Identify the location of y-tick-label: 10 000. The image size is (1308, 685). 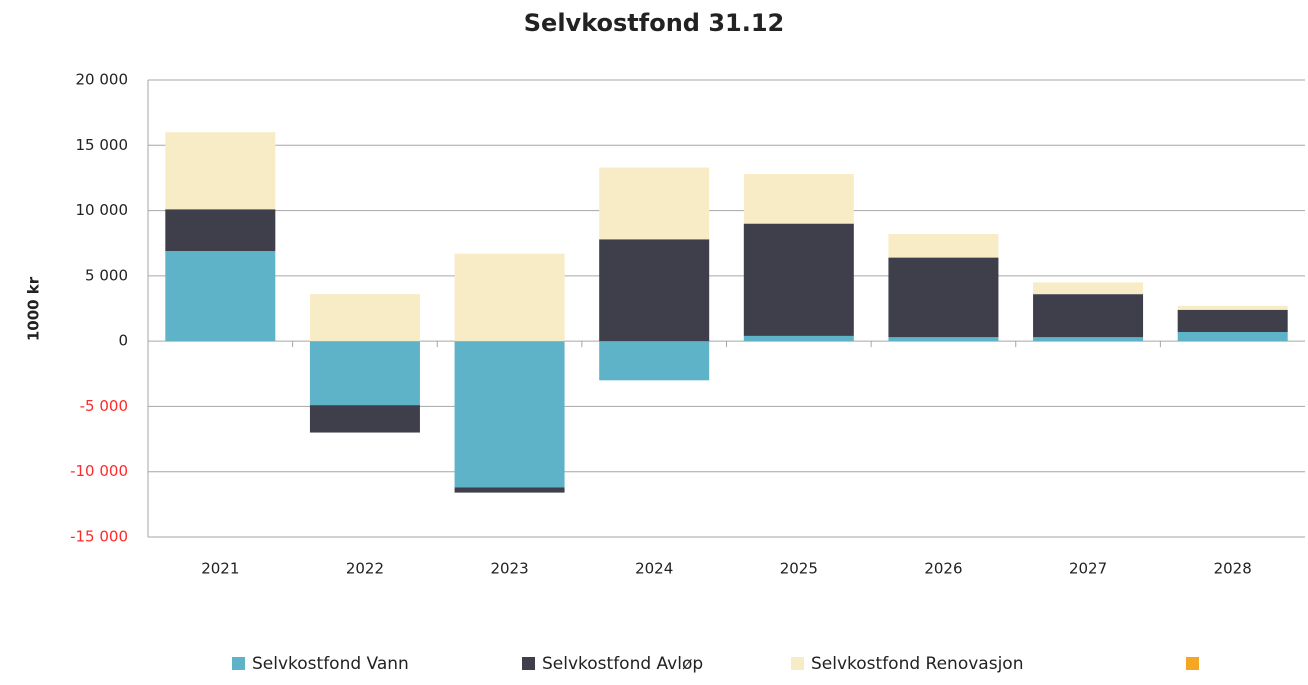
(102, 210).